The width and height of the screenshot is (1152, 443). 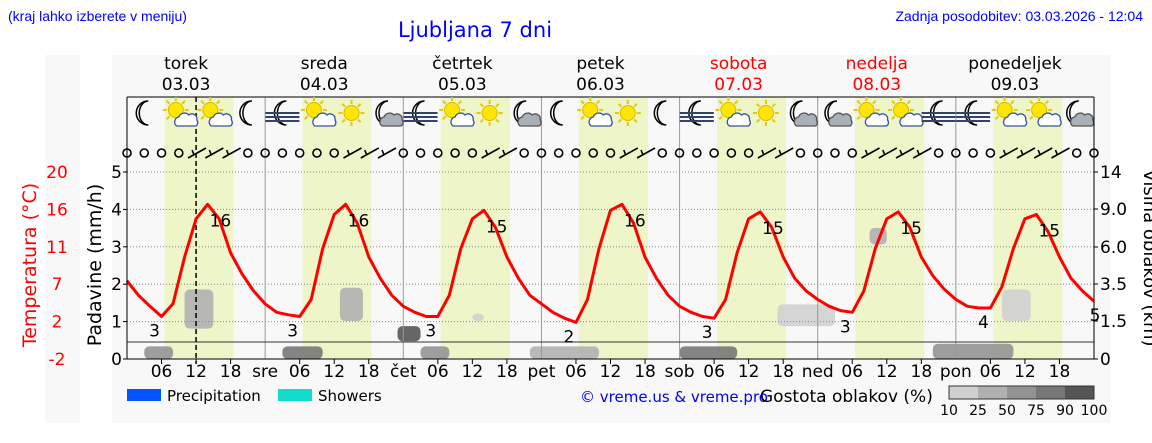 I want to click on temperature-tick: -2, so click(x=57, y=360).